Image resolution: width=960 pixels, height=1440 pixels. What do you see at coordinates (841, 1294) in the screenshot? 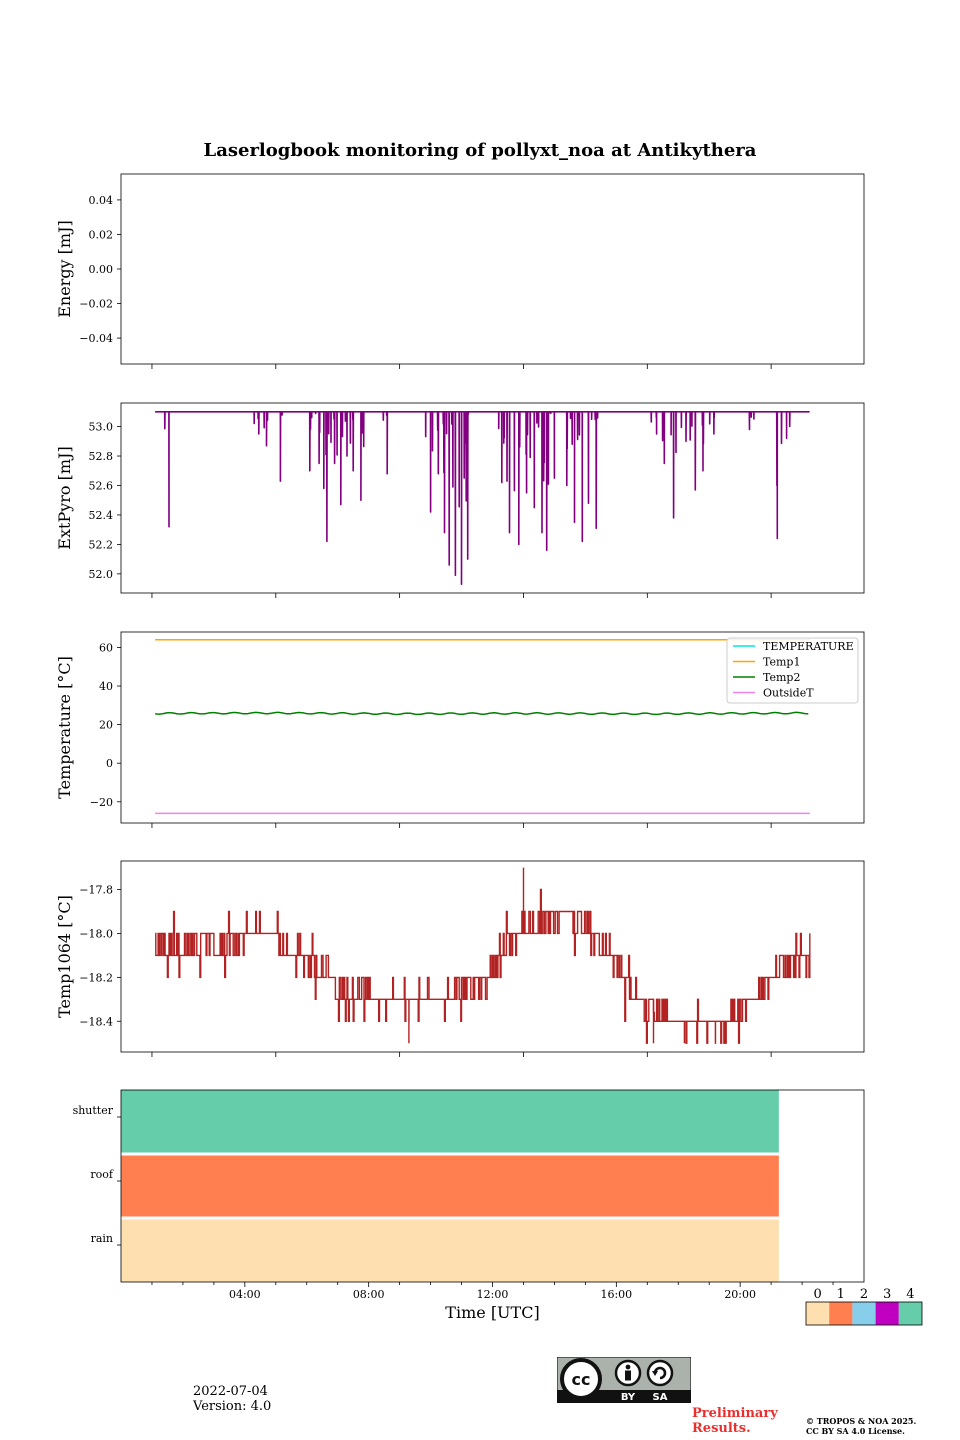
I see `colorbar-tick-1: 1` at bounding box center [841, 1294].